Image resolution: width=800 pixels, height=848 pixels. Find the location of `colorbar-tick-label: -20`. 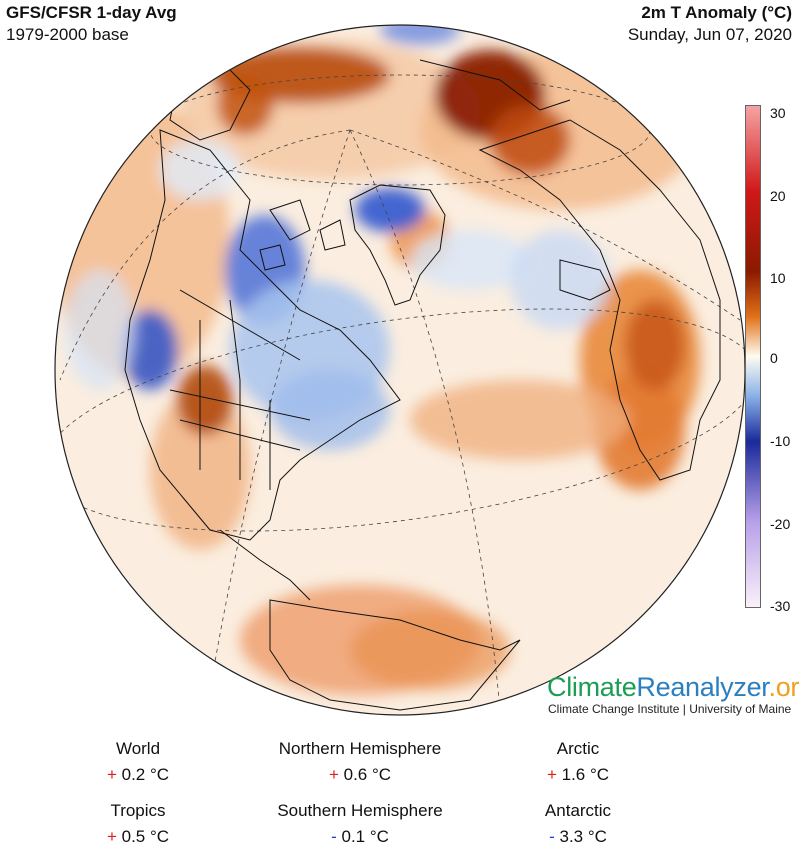

colorbar-tick-label: -20 is located at coordinates (780, 524).